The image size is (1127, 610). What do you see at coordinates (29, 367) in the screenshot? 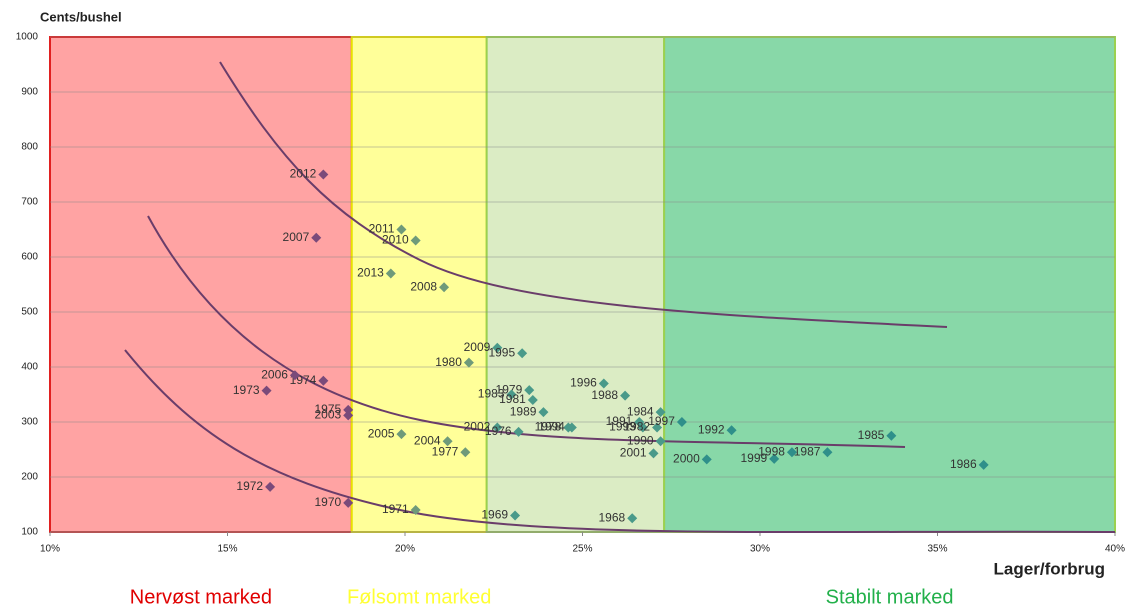
I see `y-tick-label: 400` at bounding box center [29, 367].